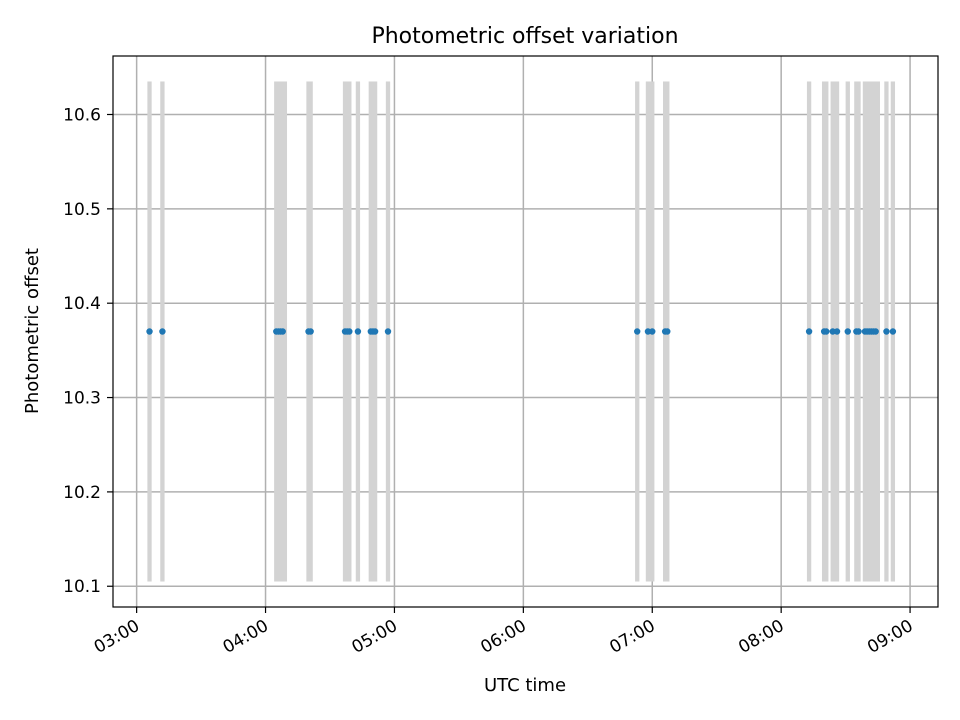 This screenshot has height=720, width=960. I want to click on y-tick-label: 10.5, so click(82, 210).